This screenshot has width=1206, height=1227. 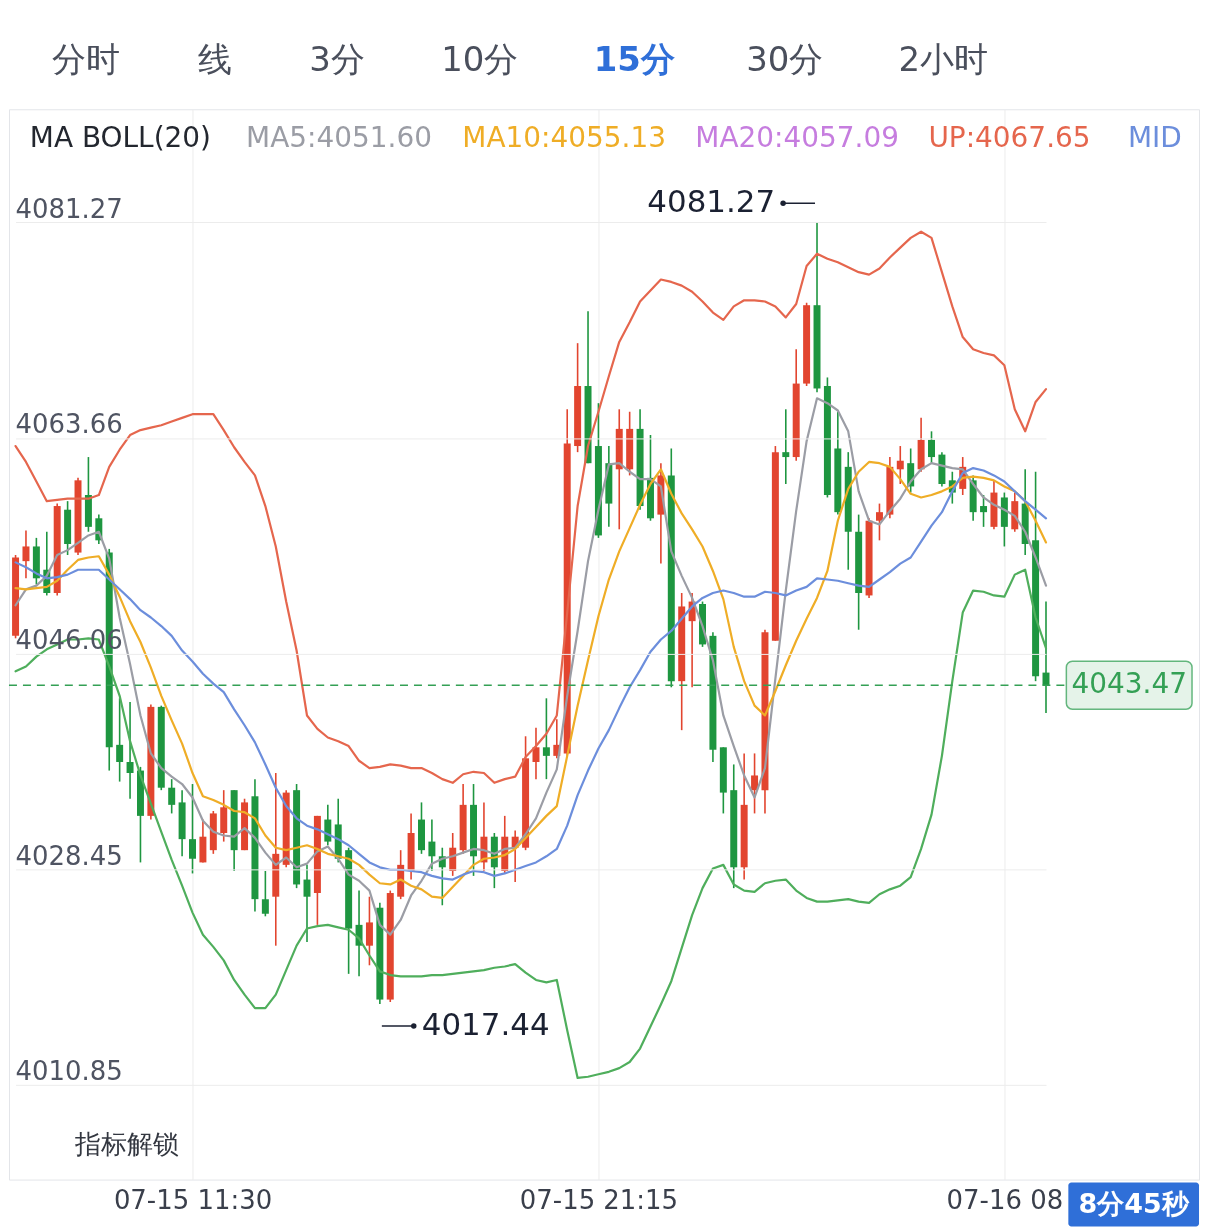 What do you see at coordinates (85, 60) in the screenshot?
I see `text: 分时` at bounding box center [85, 60].